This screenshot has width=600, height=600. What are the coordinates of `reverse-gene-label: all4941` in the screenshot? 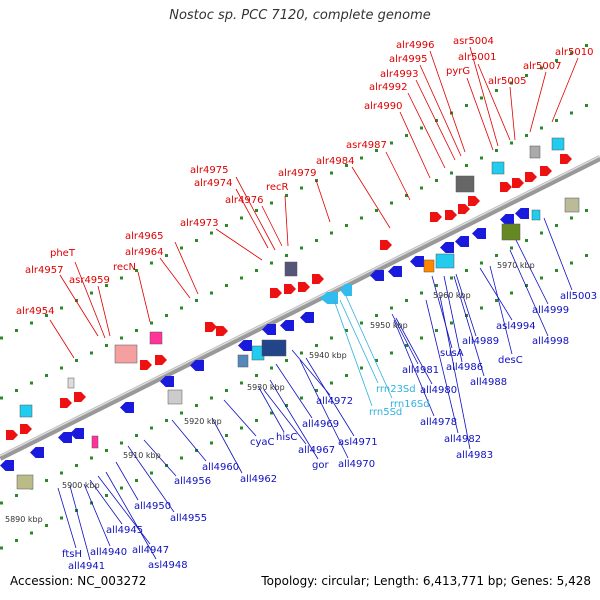 It's located at (86, 566).